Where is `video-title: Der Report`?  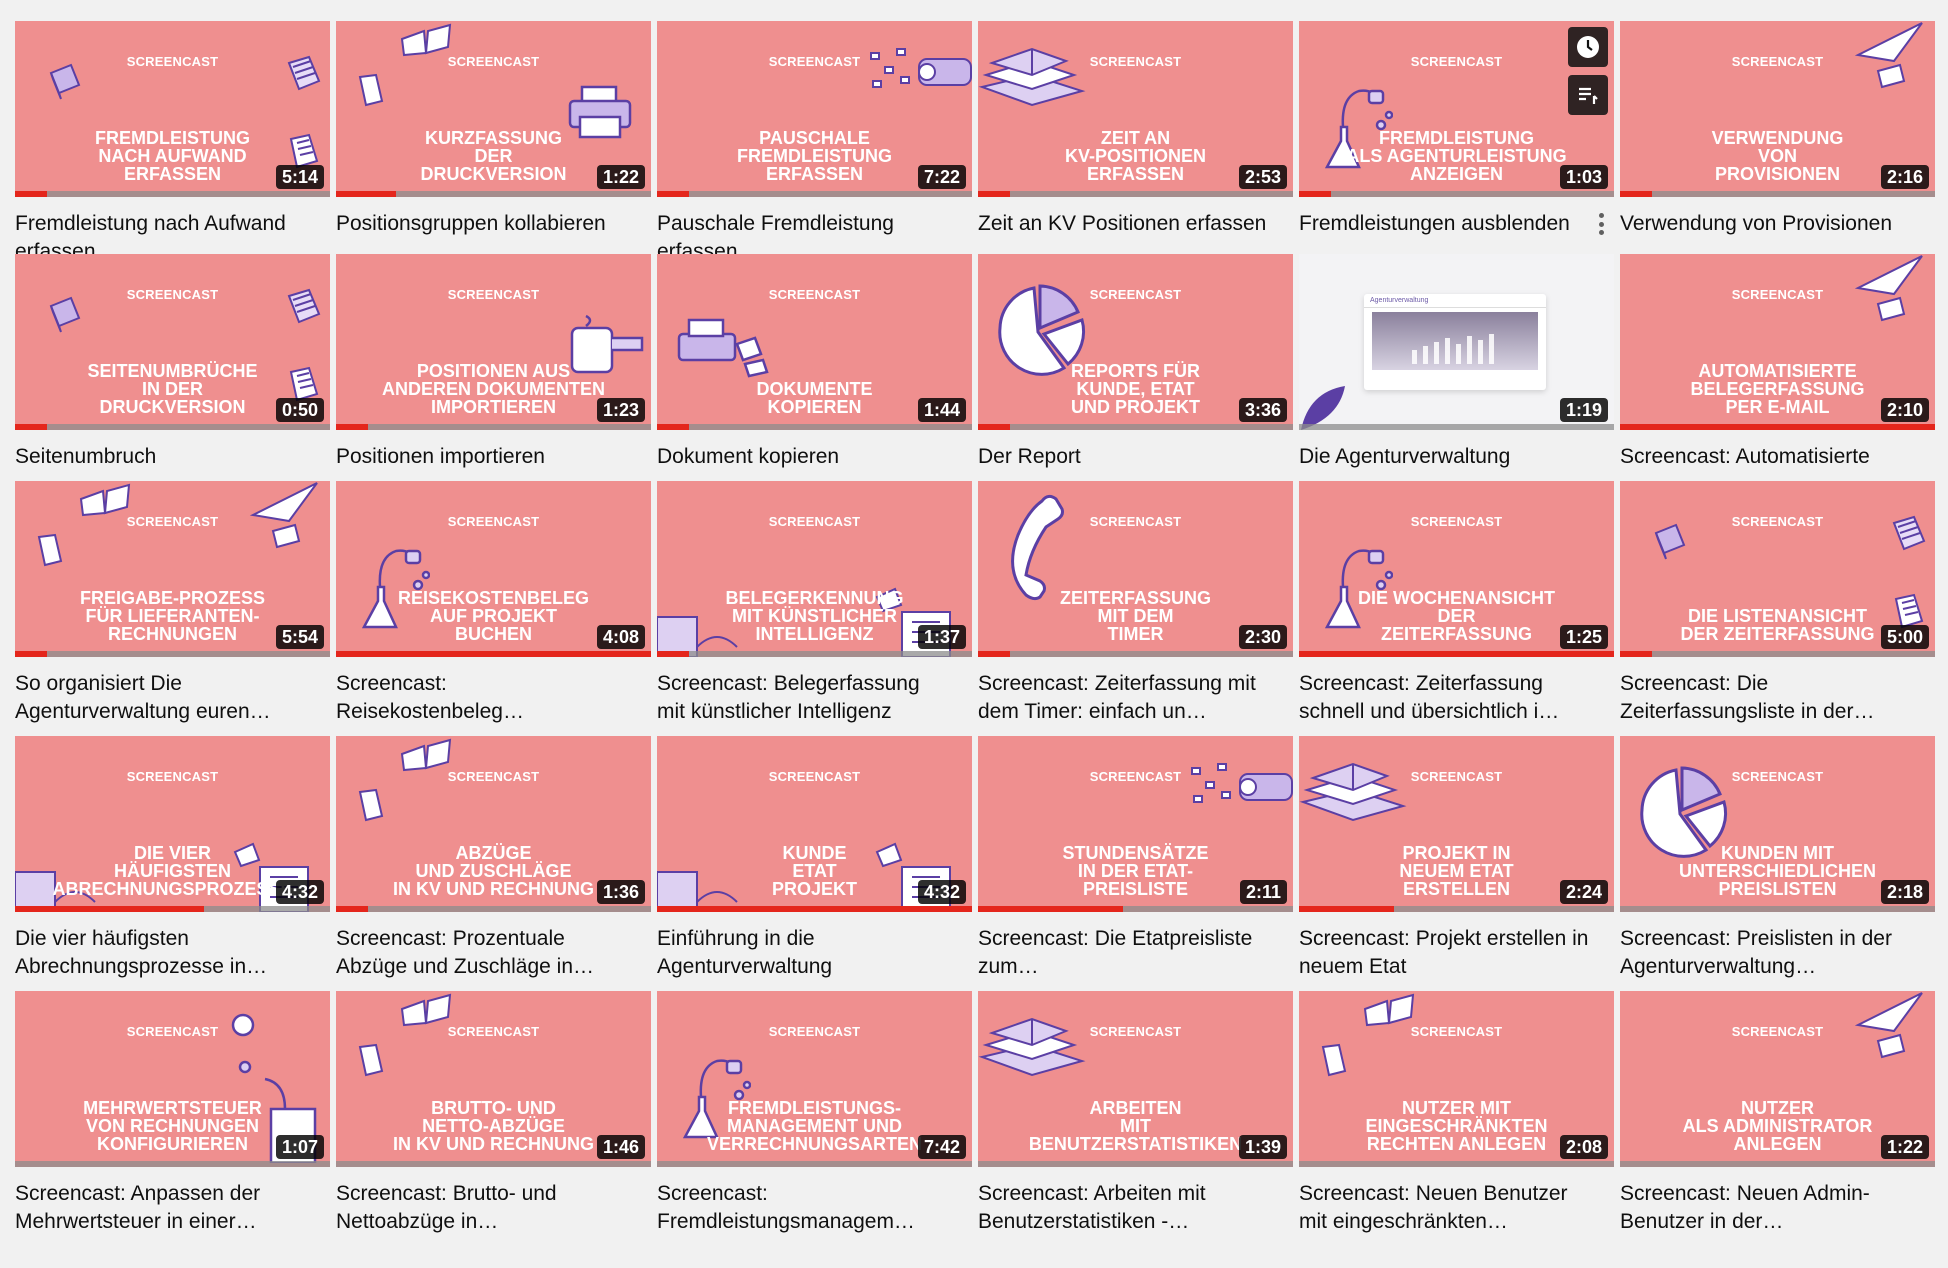
video-title: Der Report is located at coordinates (1029, 456).